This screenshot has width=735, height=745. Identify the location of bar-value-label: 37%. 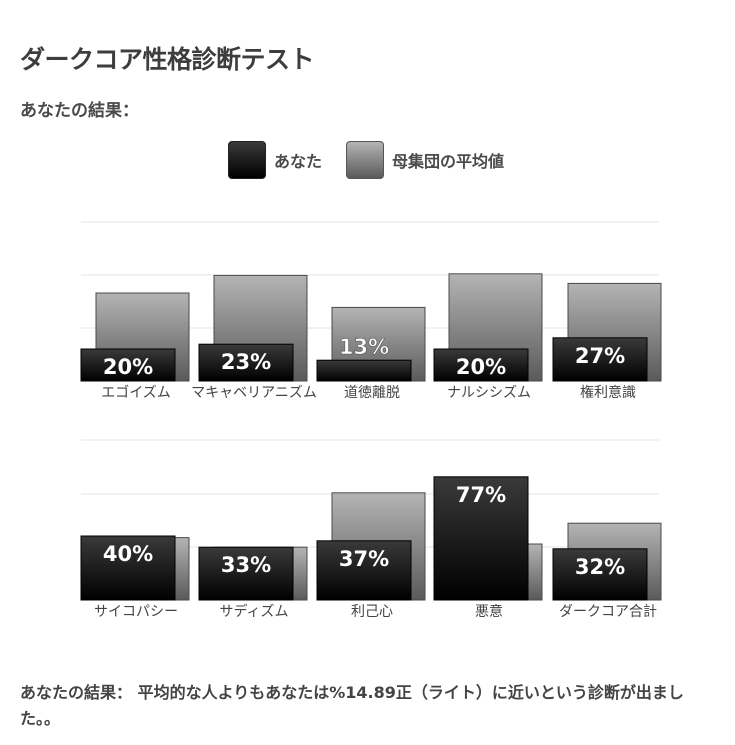
(364, 559).